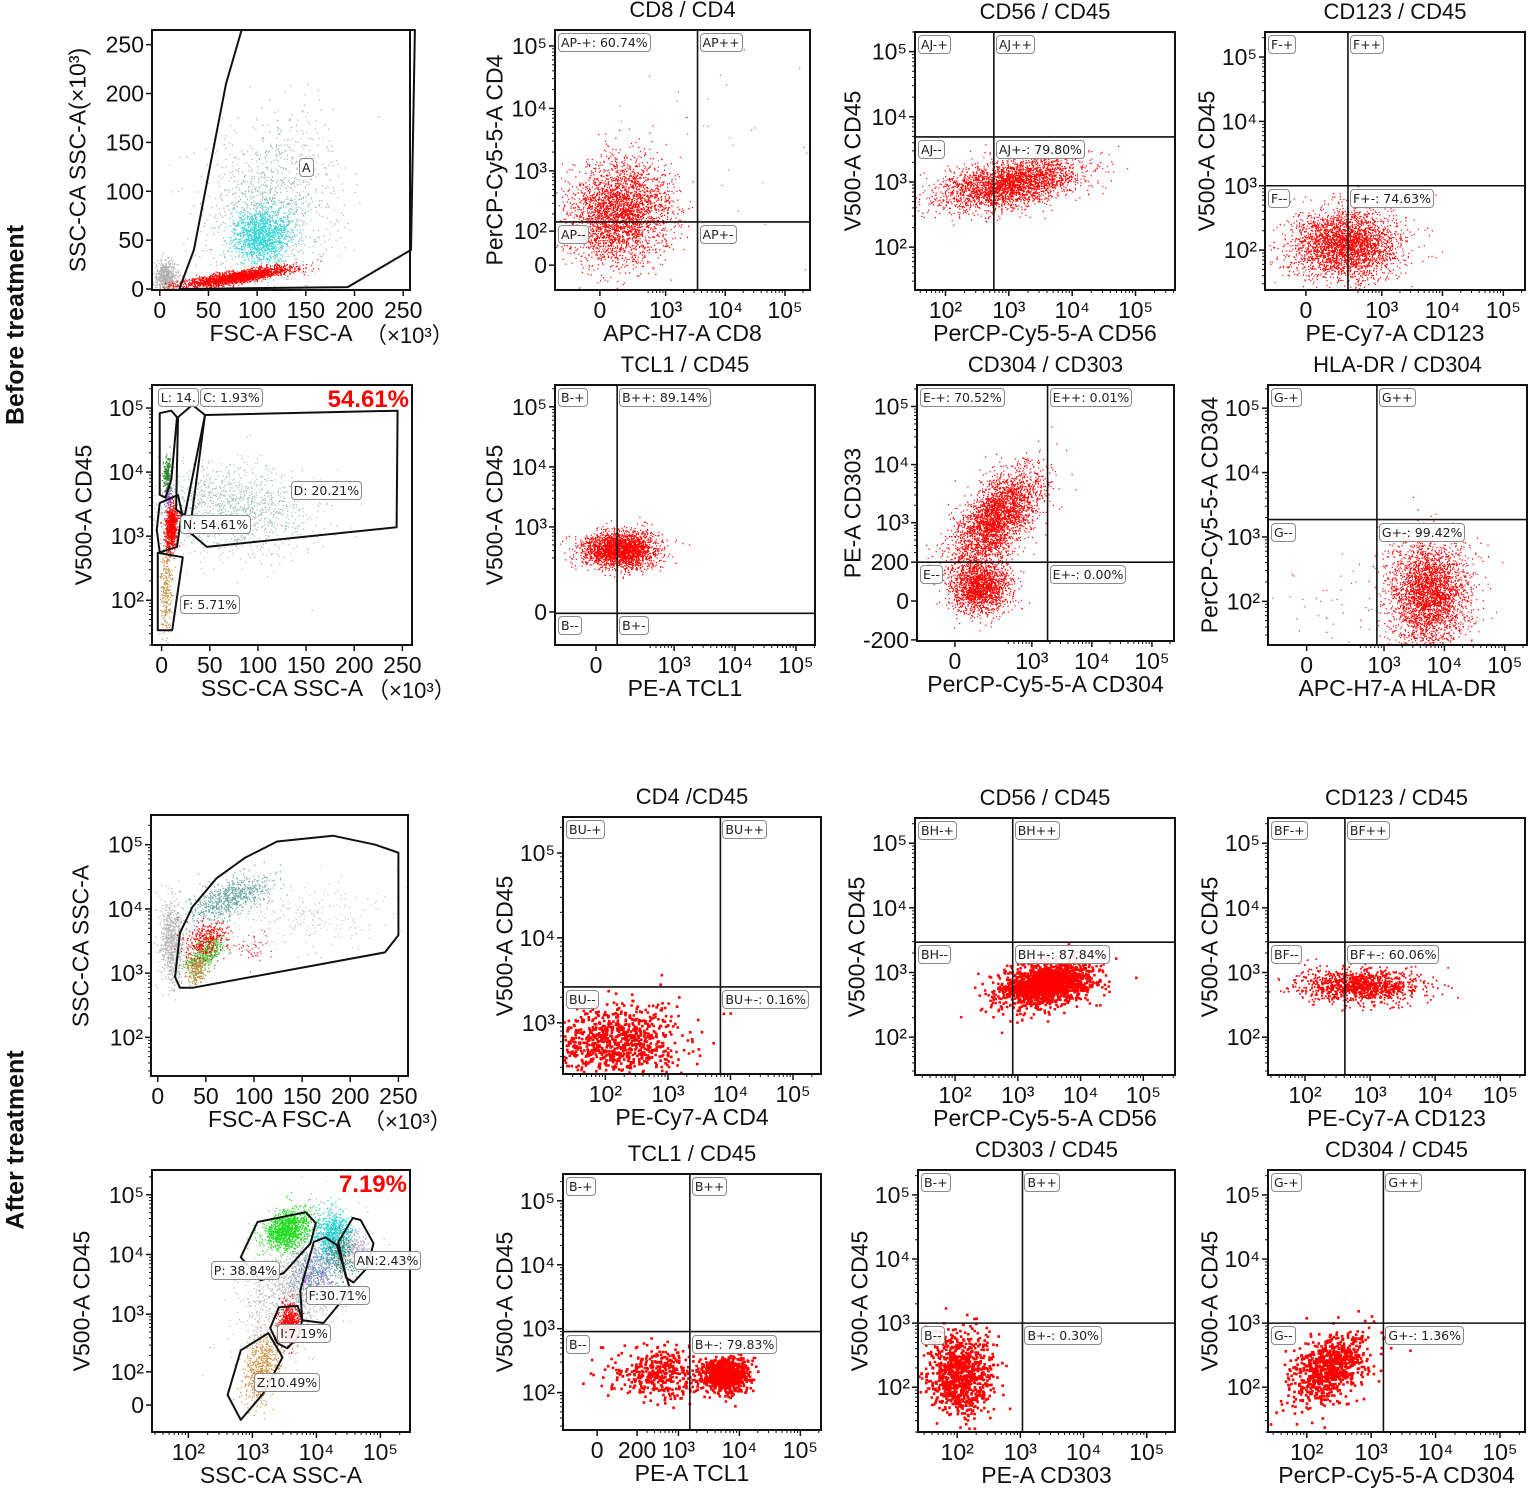 Image resolution: width=1535 pixels, height=1492 pixels. I want to click on plot-area: 10² 10³ 10⁴ 10⁵ 10² 10³ 10⁴ 10⁵, so click(1025, 1317).